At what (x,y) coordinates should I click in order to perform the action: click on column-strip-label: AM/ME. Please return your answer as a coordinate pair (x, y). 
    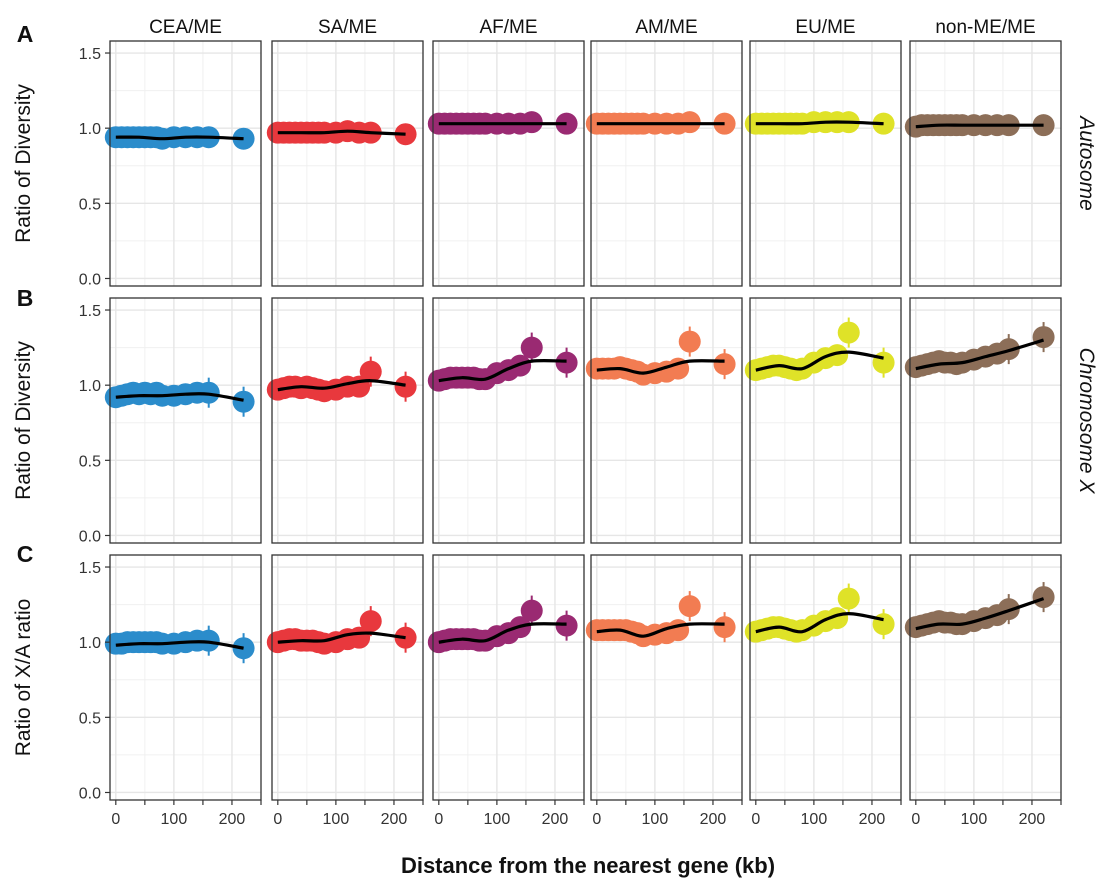
    Looking at the image, I should click on (666, 27).